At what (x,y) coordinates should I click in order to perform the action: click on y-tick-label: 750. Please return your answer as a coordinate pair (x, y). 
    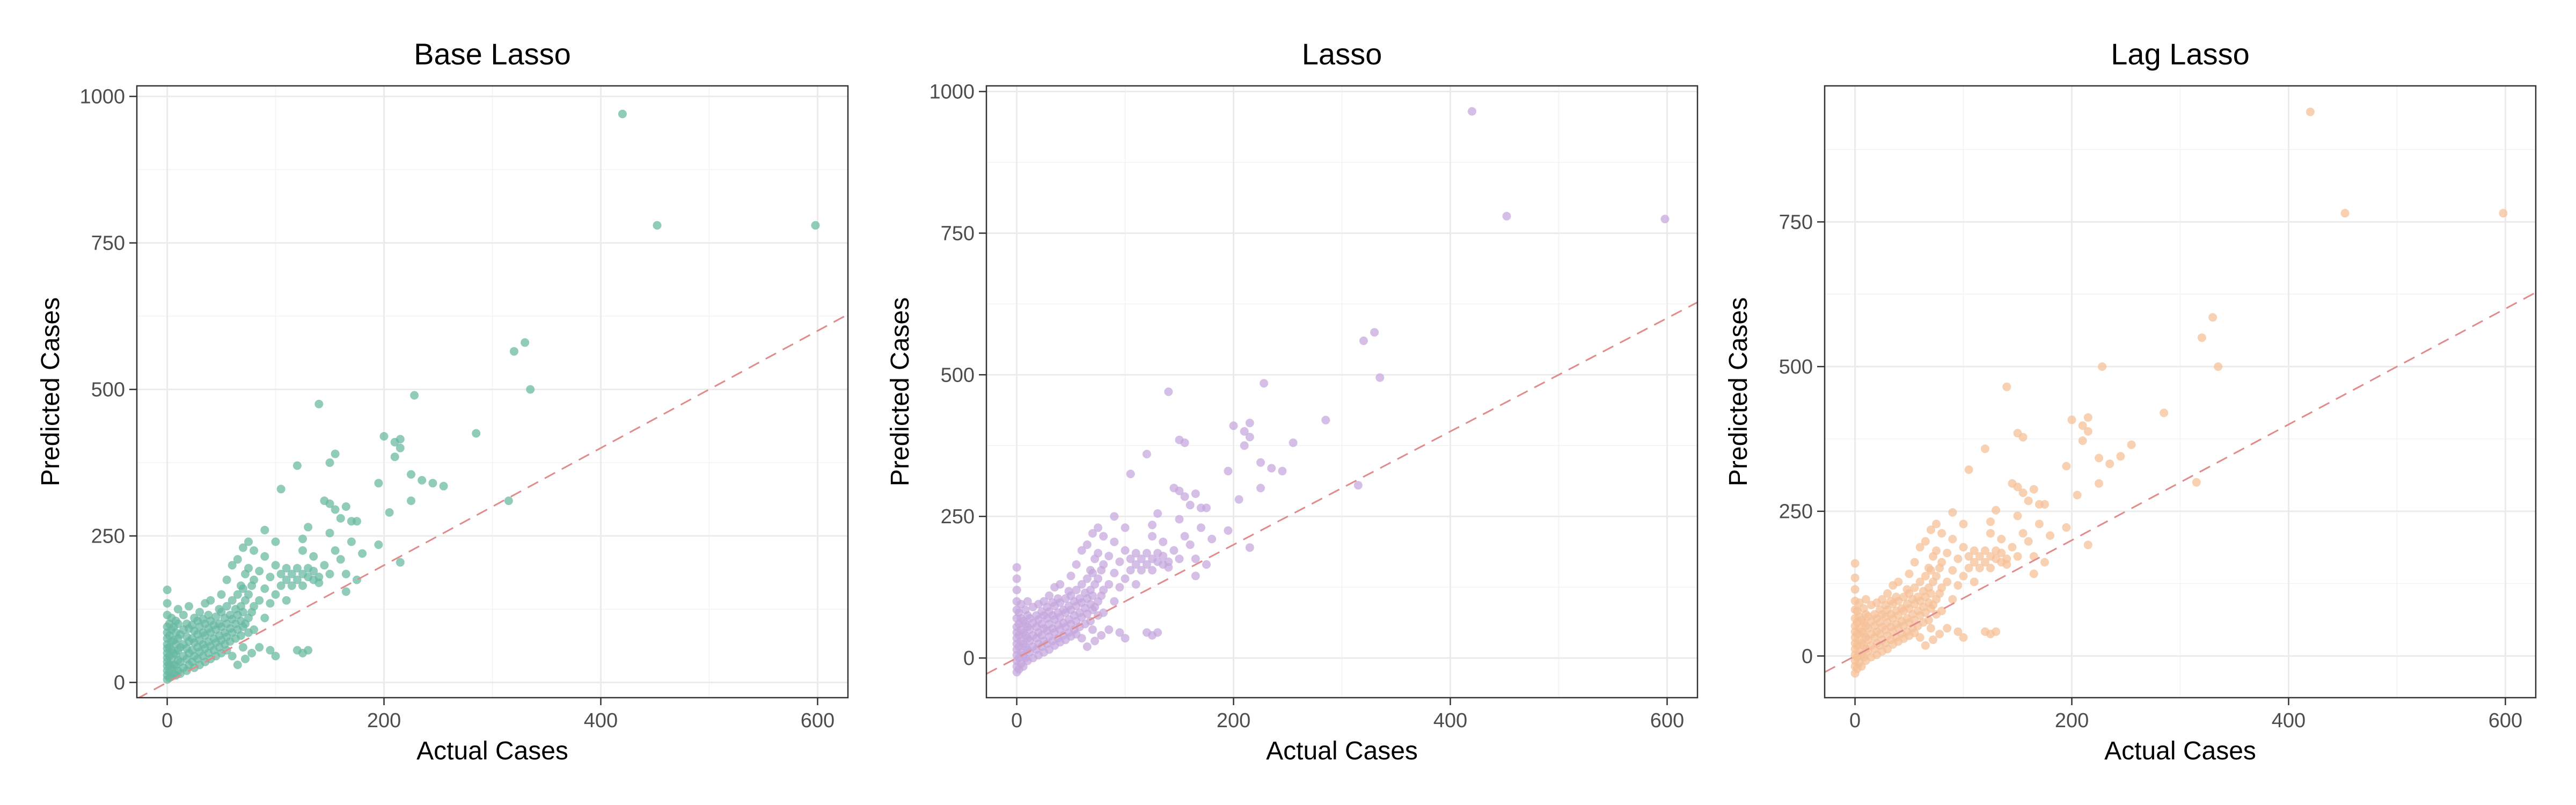
    Looking at the image, I should click on (1796, 222).